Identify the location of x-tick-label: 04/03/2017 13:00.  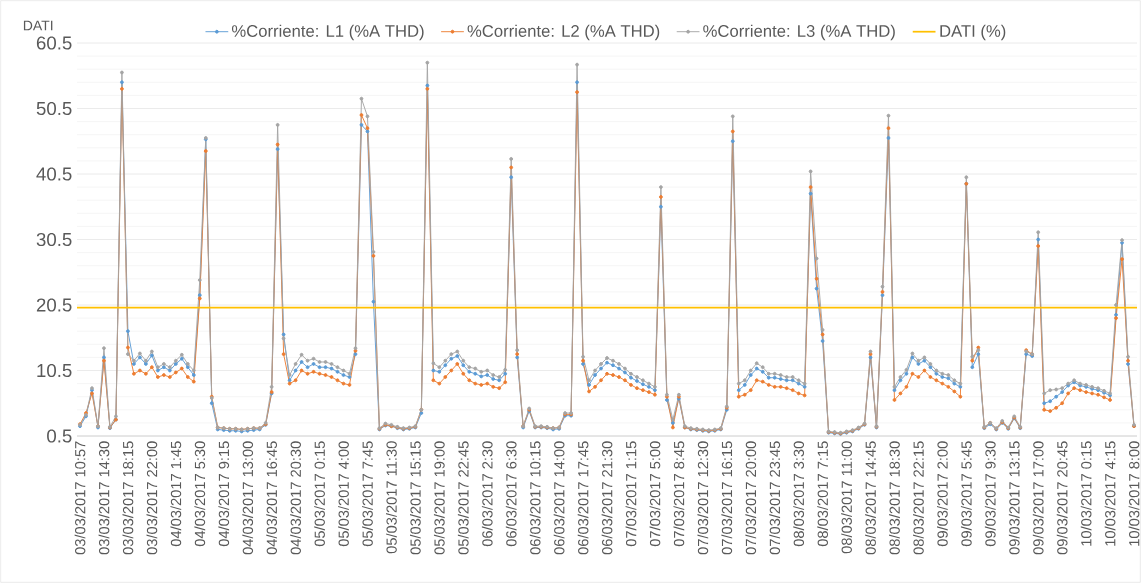
(248, 498).